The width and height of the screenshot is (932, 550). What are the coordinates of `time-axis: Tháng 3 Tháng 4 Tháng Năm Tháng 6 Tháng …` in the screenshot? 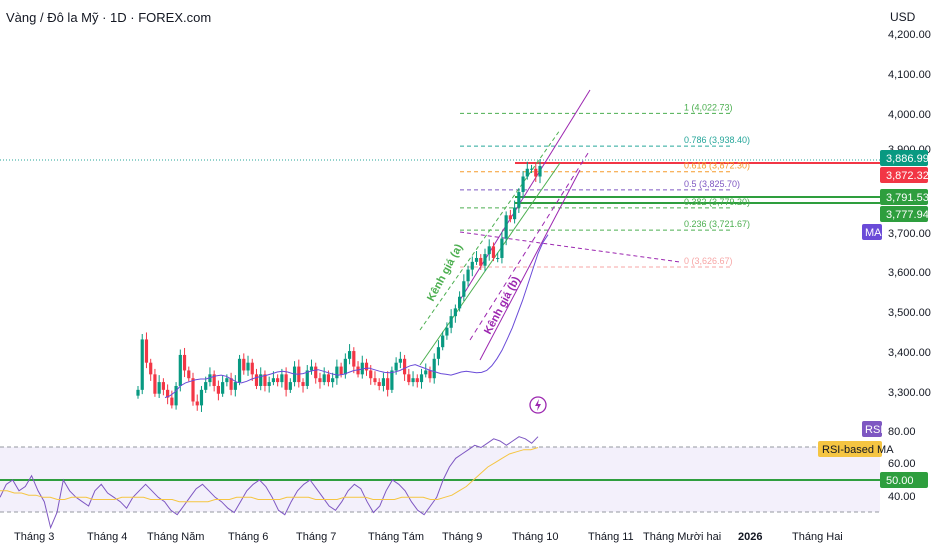 It's located at (428, 537).